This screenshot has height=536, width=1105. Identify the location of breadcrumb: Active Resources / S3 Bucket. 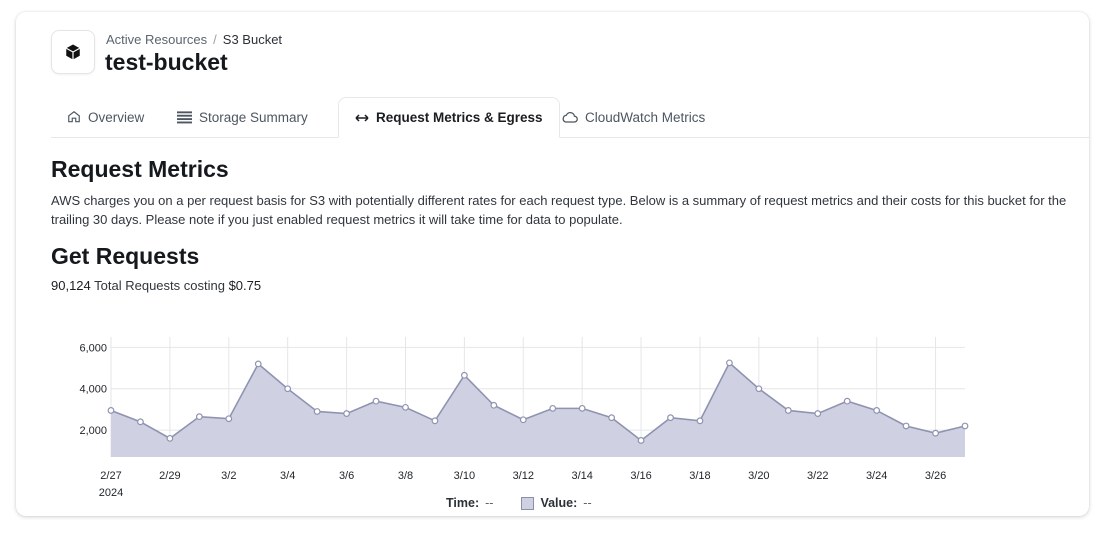
(194, 39).